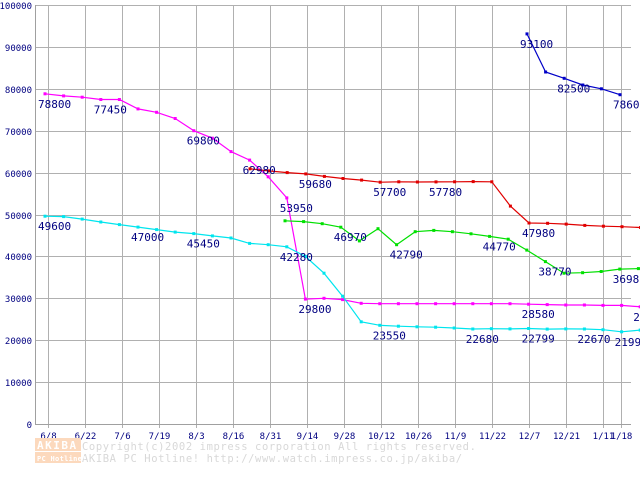 This screenshot has width=640, height=480. I want to click on data-point-value-label: 29800, so click(314, 309).